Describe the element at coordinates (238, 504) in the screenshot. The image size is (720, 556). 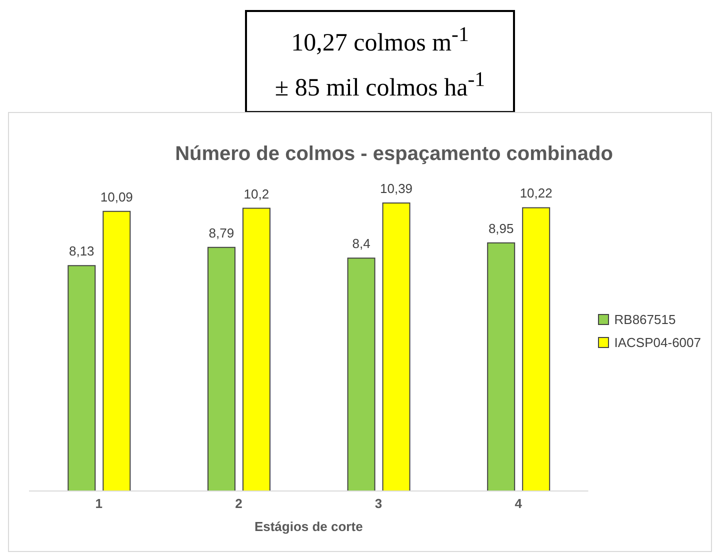
I see `x-tick-label: 2` at that location.